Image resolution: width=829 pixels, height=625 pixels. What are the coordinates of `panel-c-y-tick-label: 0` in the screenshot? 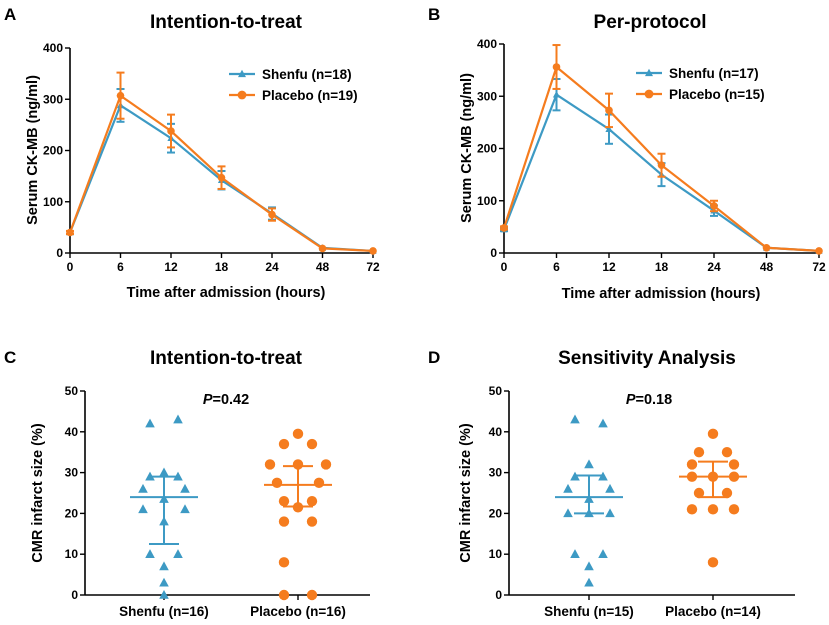 It's located at (74, 595).